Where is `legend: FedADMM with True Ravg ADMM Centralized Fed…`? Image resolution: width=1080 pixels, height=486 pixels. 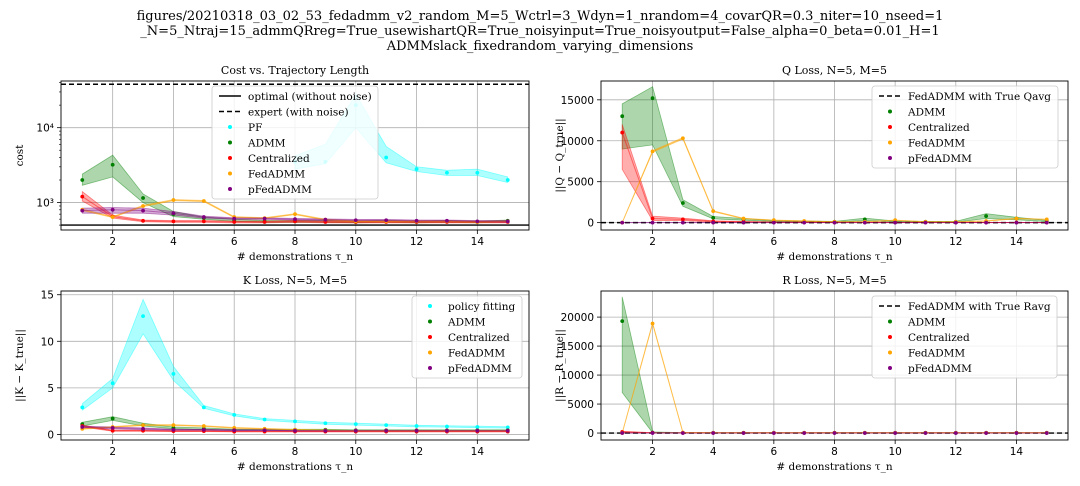 legend: FedADMM with True Ravg ADMM Centralized Fed… is located at coordinates (964, 337).